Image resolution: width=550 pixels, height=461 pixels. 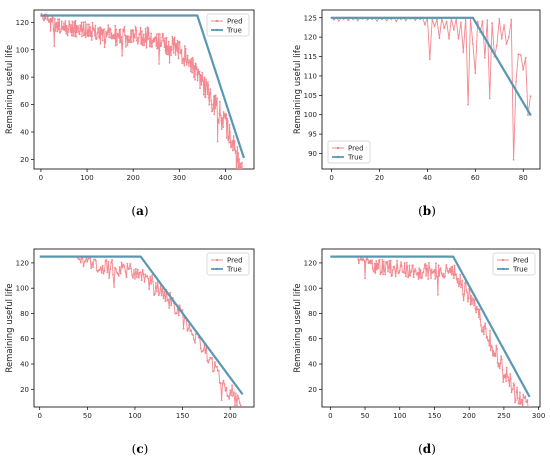 I want to click on pred-series-line, so click(x=141, y=91).